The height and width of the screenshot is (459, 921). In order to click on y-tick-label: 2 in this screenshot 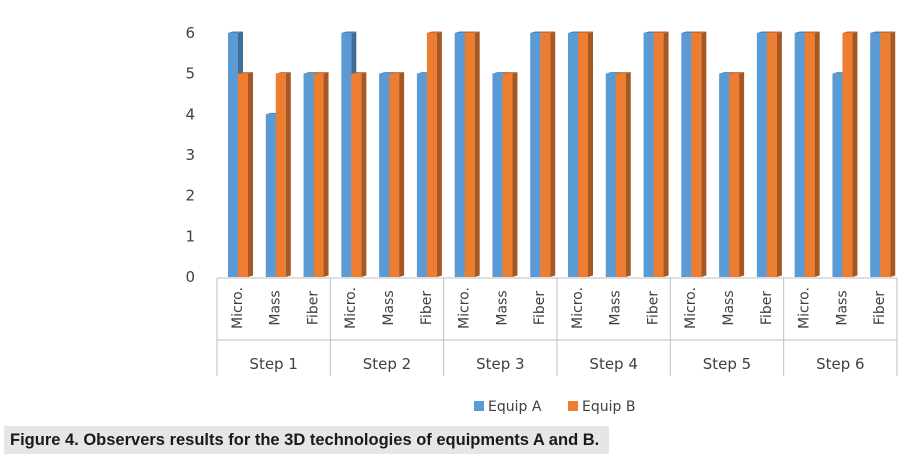, I will do `click(190, 196)`.